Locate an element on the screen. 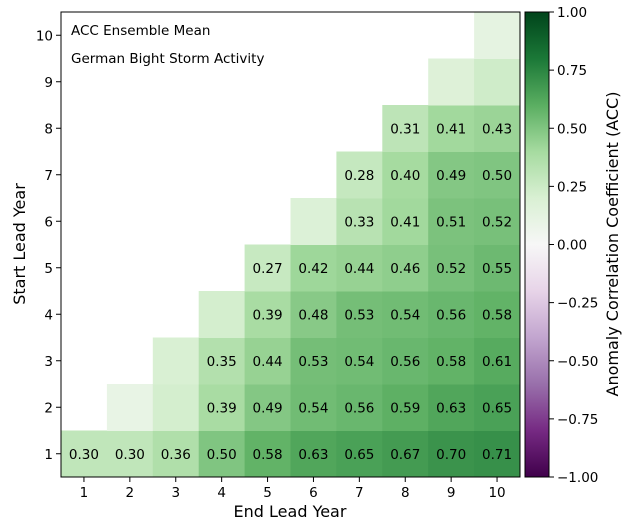 This screenshot has height=522, width=622. y-tick-label: 8 is located at coordinates (48, 129).